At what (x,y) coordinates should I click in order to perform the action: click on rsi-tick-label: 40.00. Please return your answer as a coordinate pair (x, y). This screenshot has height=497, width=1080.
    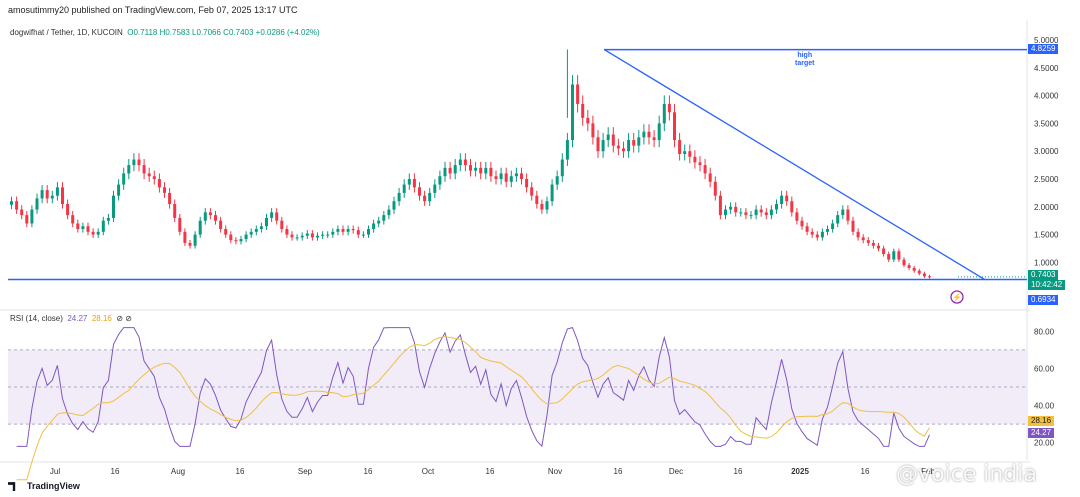
    Looking at the image, I should click on (1044, 406).